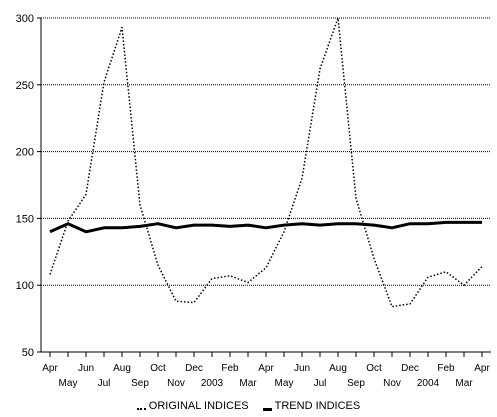  Describe the element at coordinates (25, 153) in the screenshot. I see `y-tick-label-200: 200` at that location.